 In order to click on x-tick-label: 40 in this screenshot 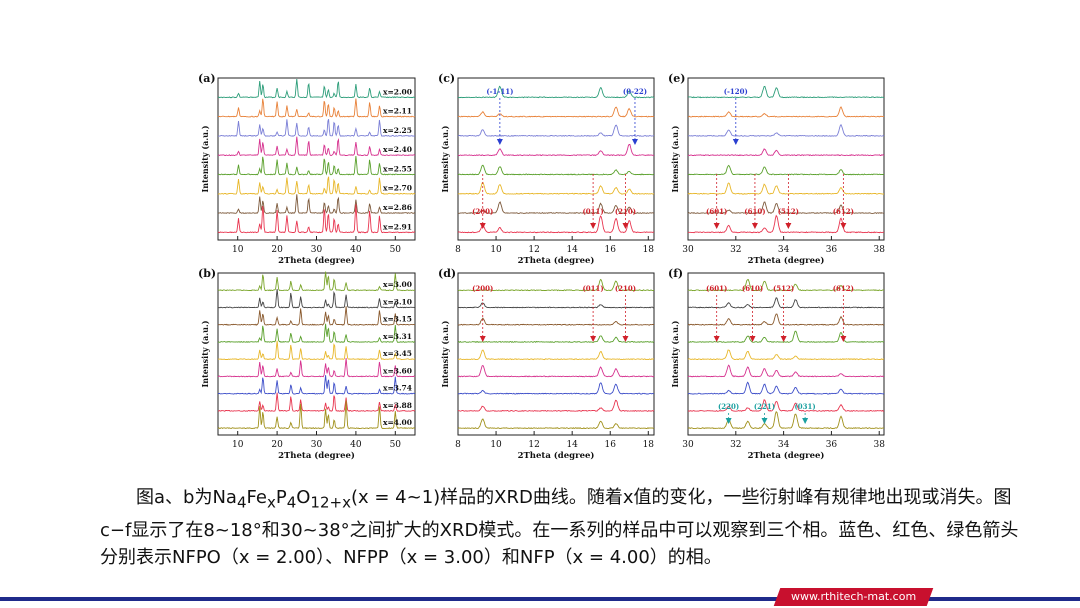, I will do `click(356, 250)`.